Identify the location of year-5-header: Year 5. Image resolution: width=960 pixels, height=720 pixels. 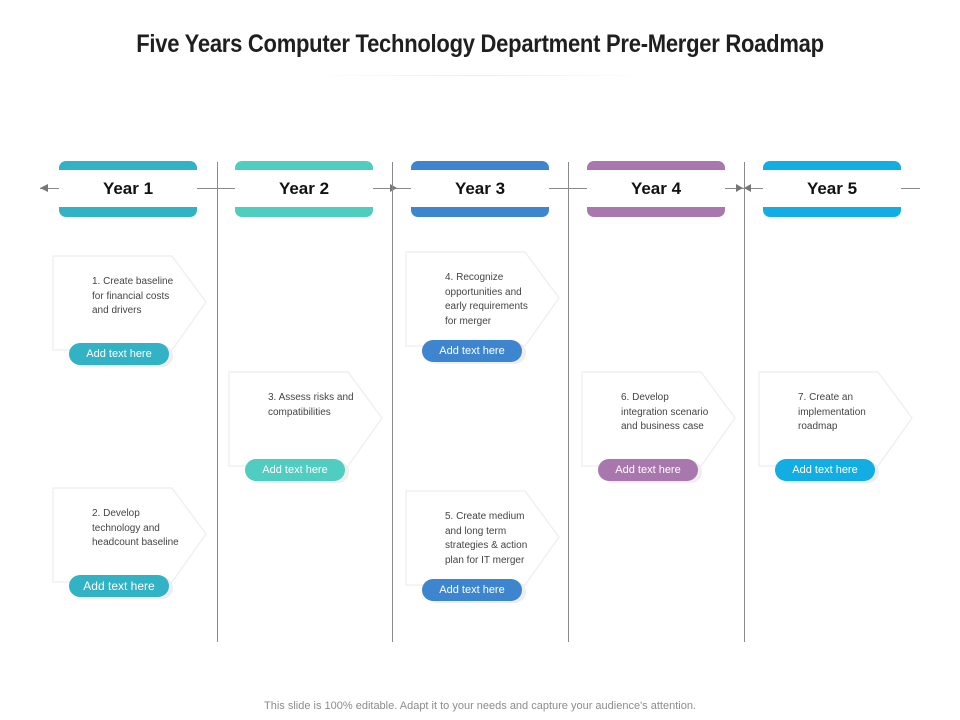
(832, 189).